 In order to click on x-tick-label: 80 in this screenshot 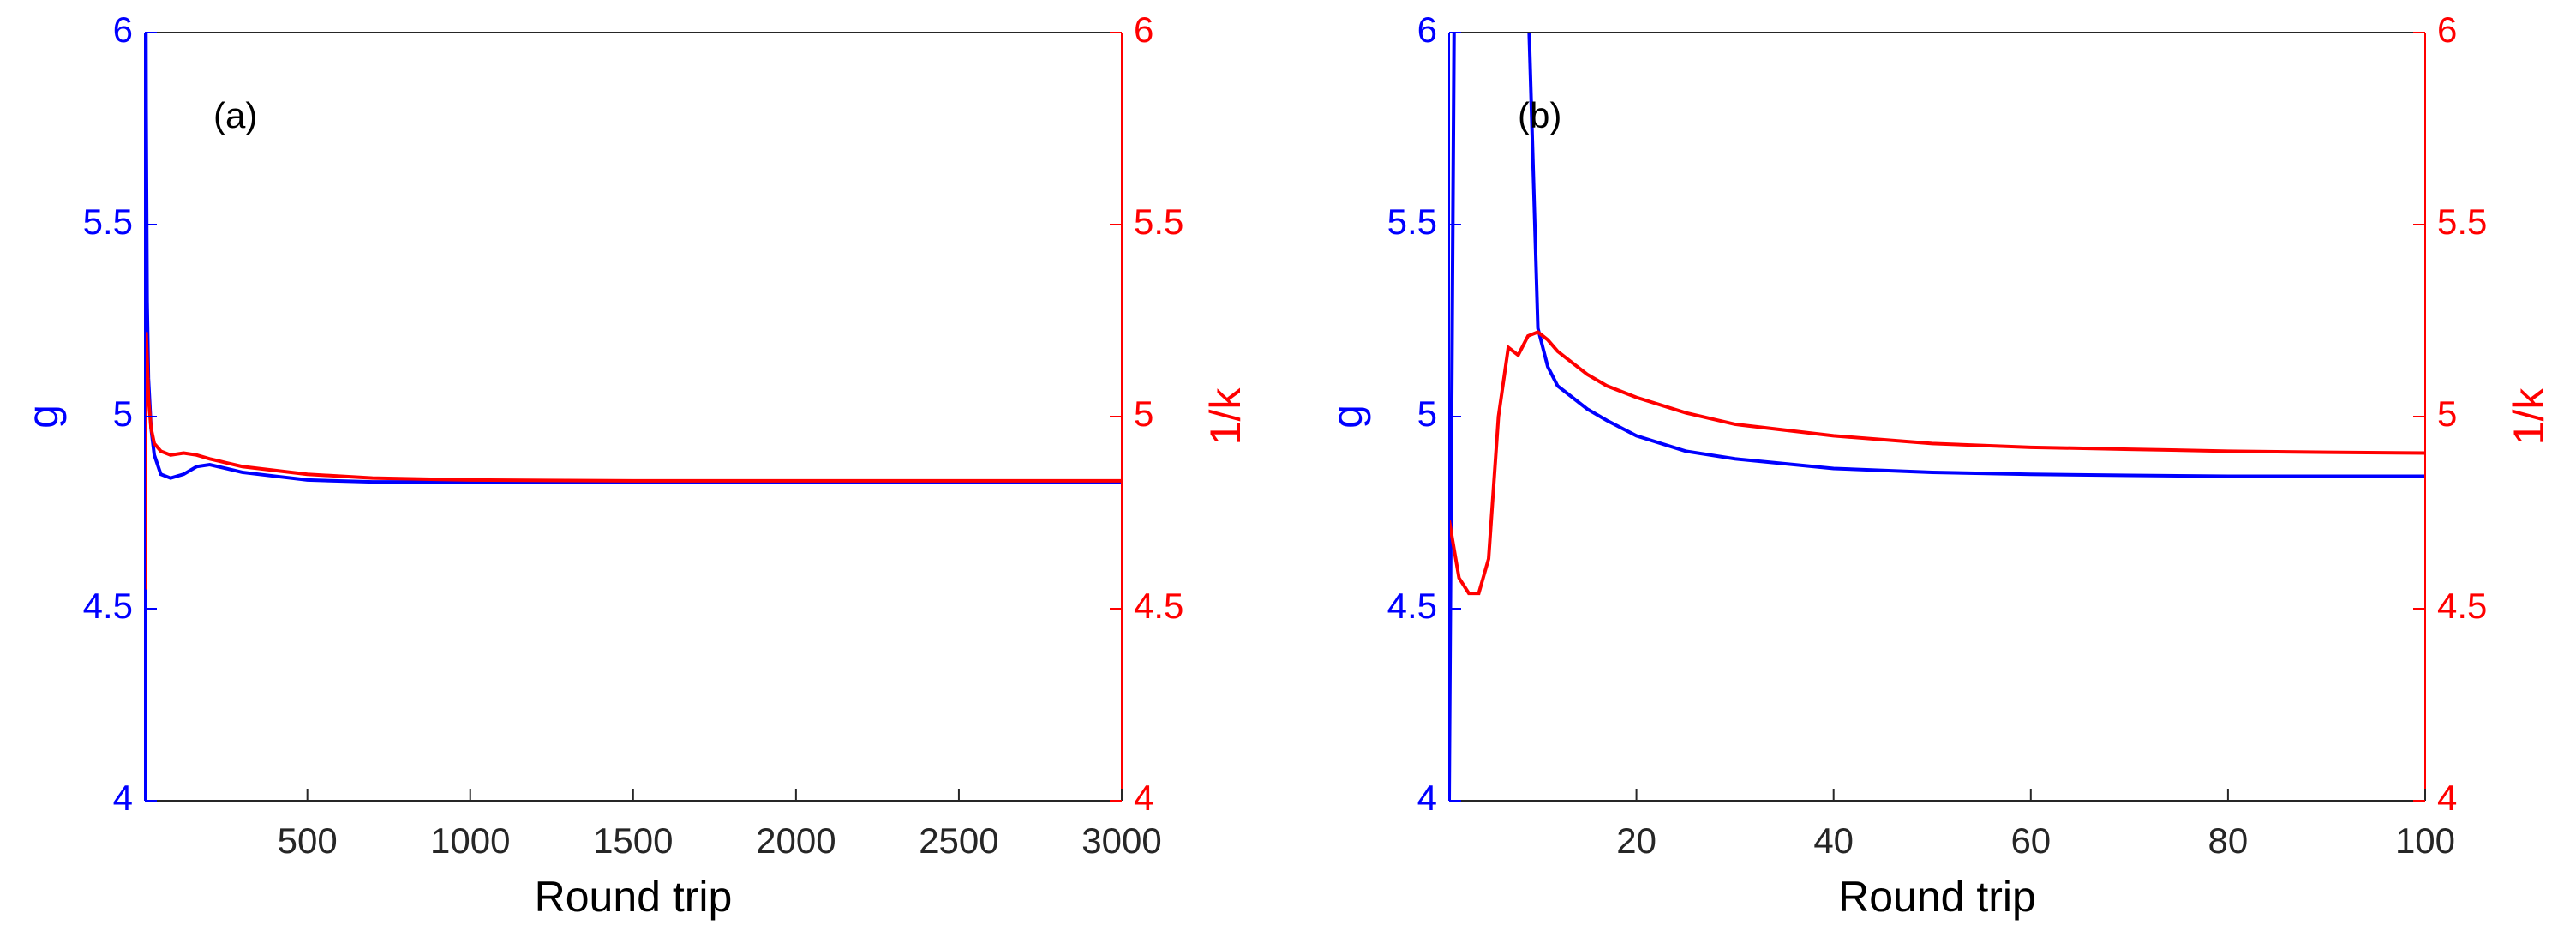, I will do `click(2228, 840)`.